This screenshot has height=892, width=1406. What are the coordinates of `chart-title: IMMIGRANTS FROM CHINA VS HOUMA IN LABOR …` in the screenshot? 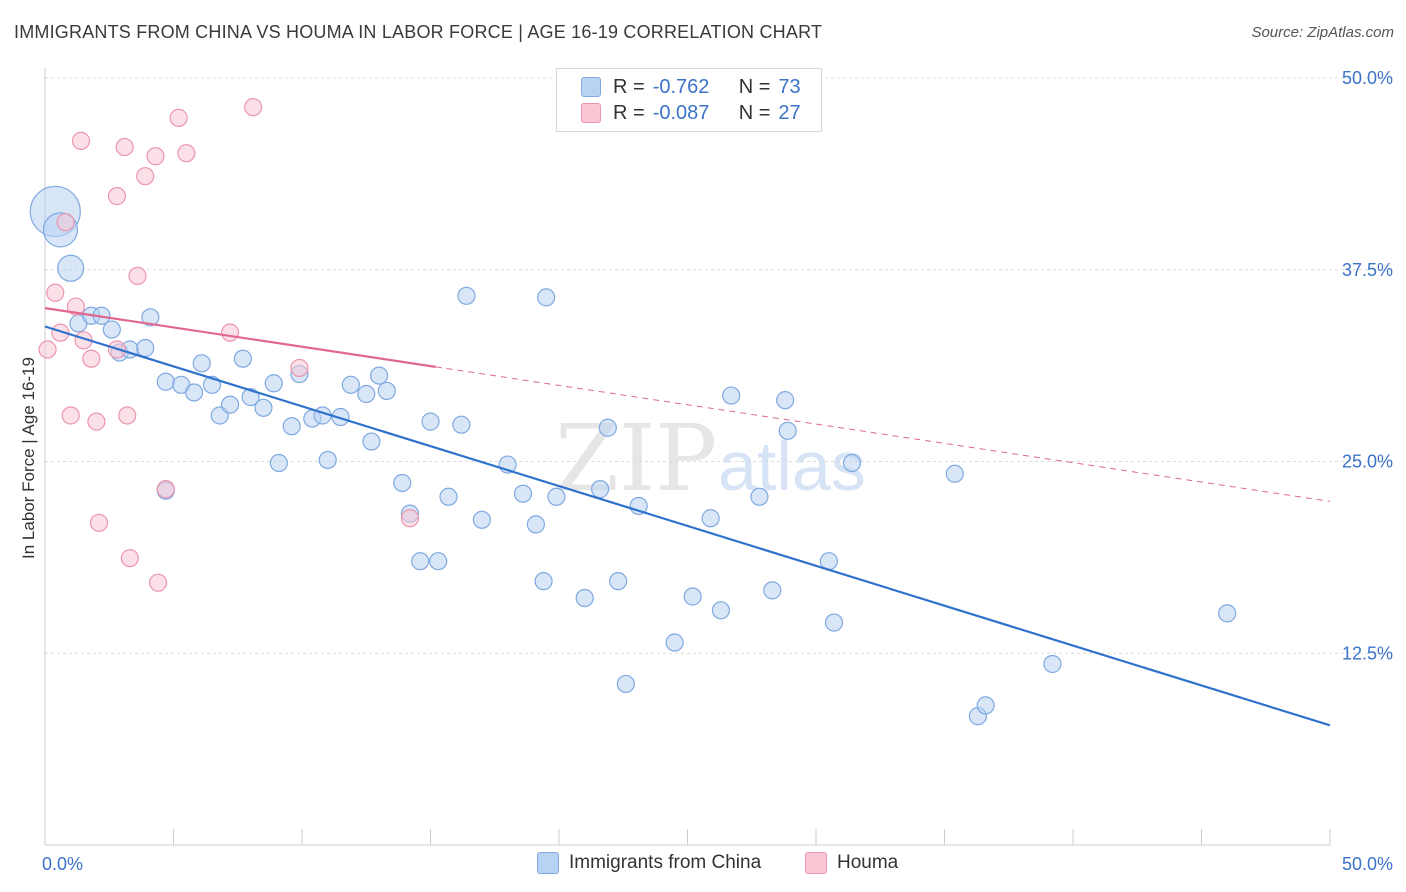 It's located at (418, 32).